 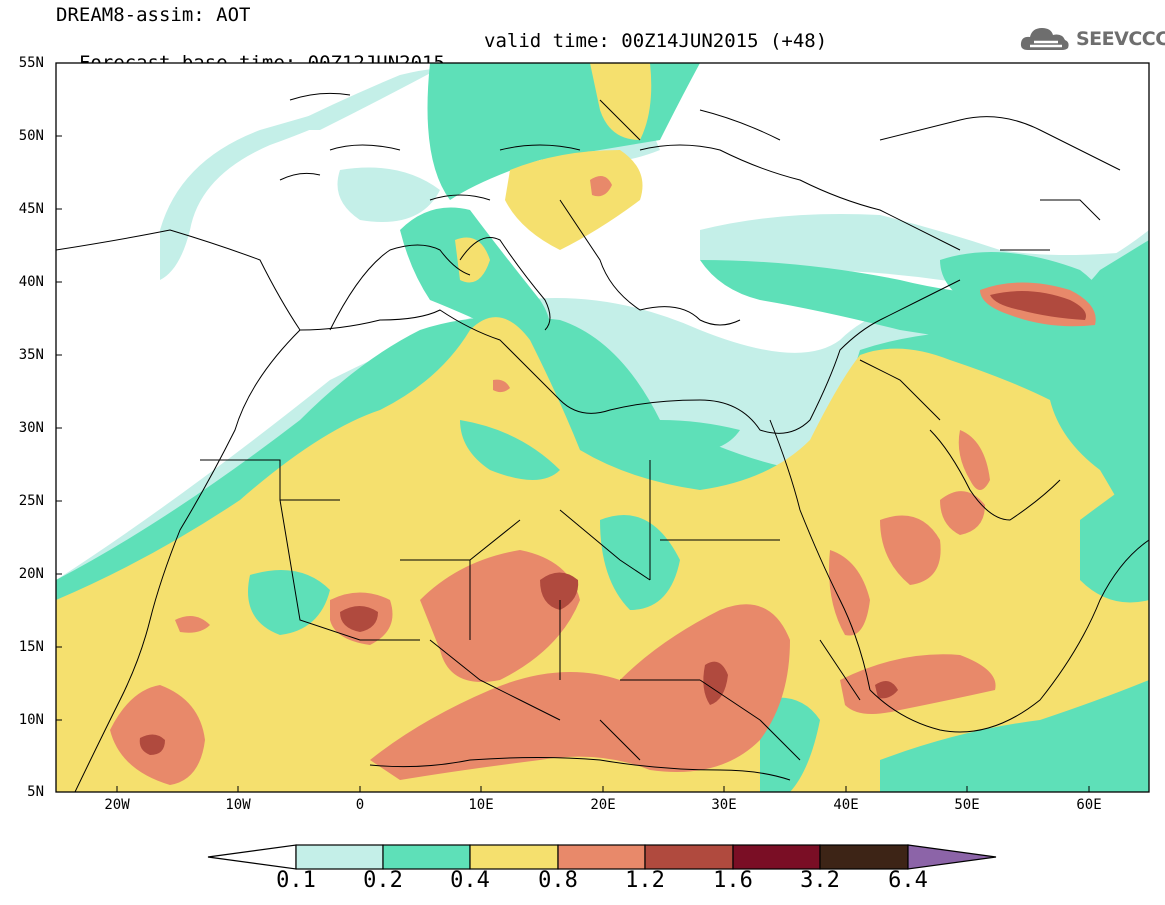 What do you see at coordinates (481, 805) in the screenshot?
I see `lon-label: 10E` at bounding box center [481, 805].